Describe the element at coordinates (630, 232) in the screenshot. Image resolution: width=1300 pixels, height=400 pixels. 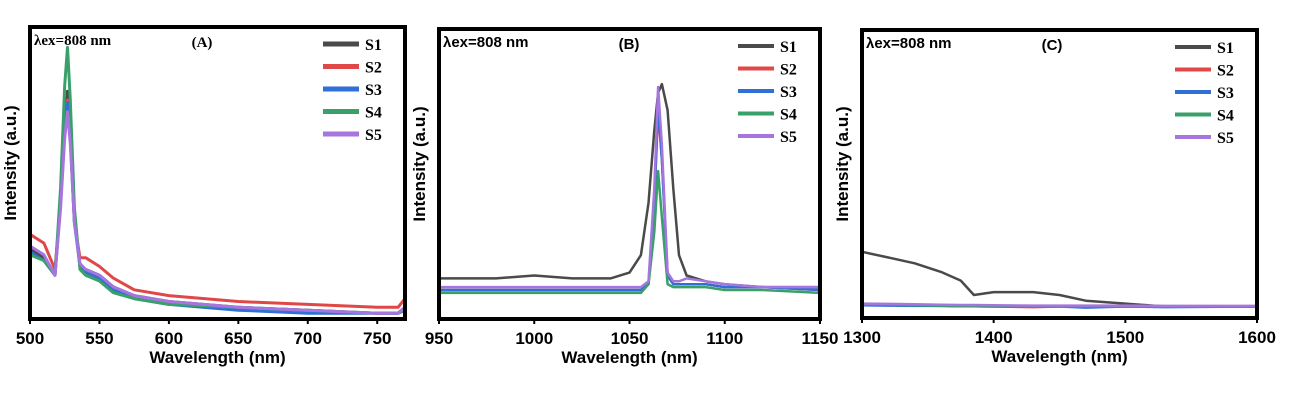
I see `series-line-s4` at that location.